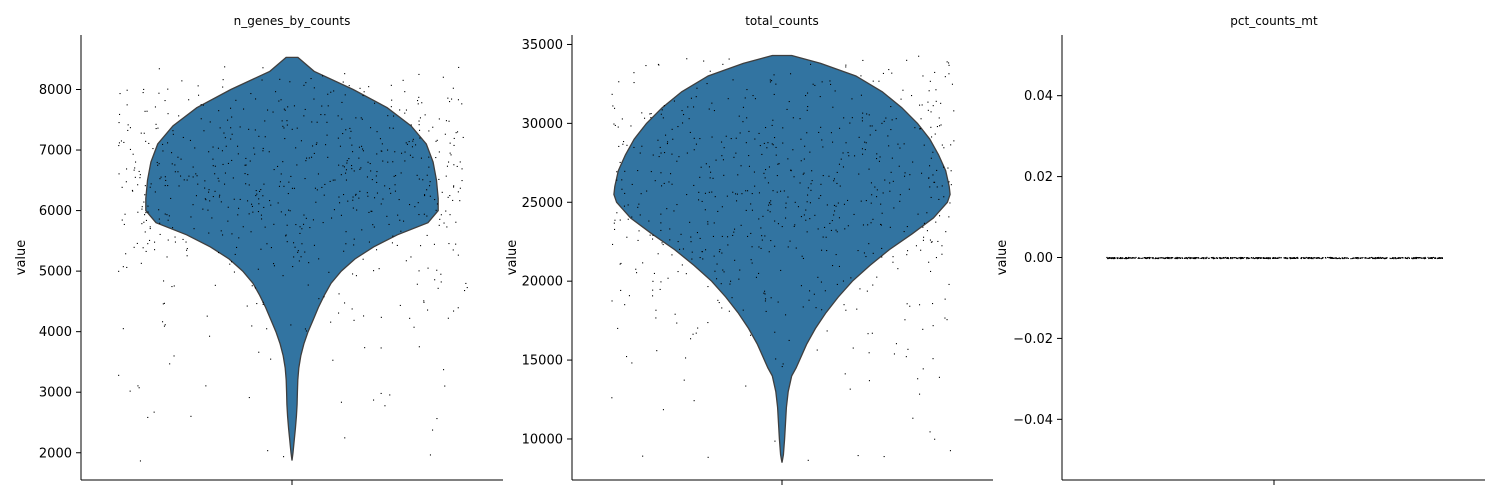 This screenshot has height=500, width=1511. What do you see at coordinates (55, 211) in the screenshot?
I see `y-tick-label: 6000` at bounding box center [55, 211].